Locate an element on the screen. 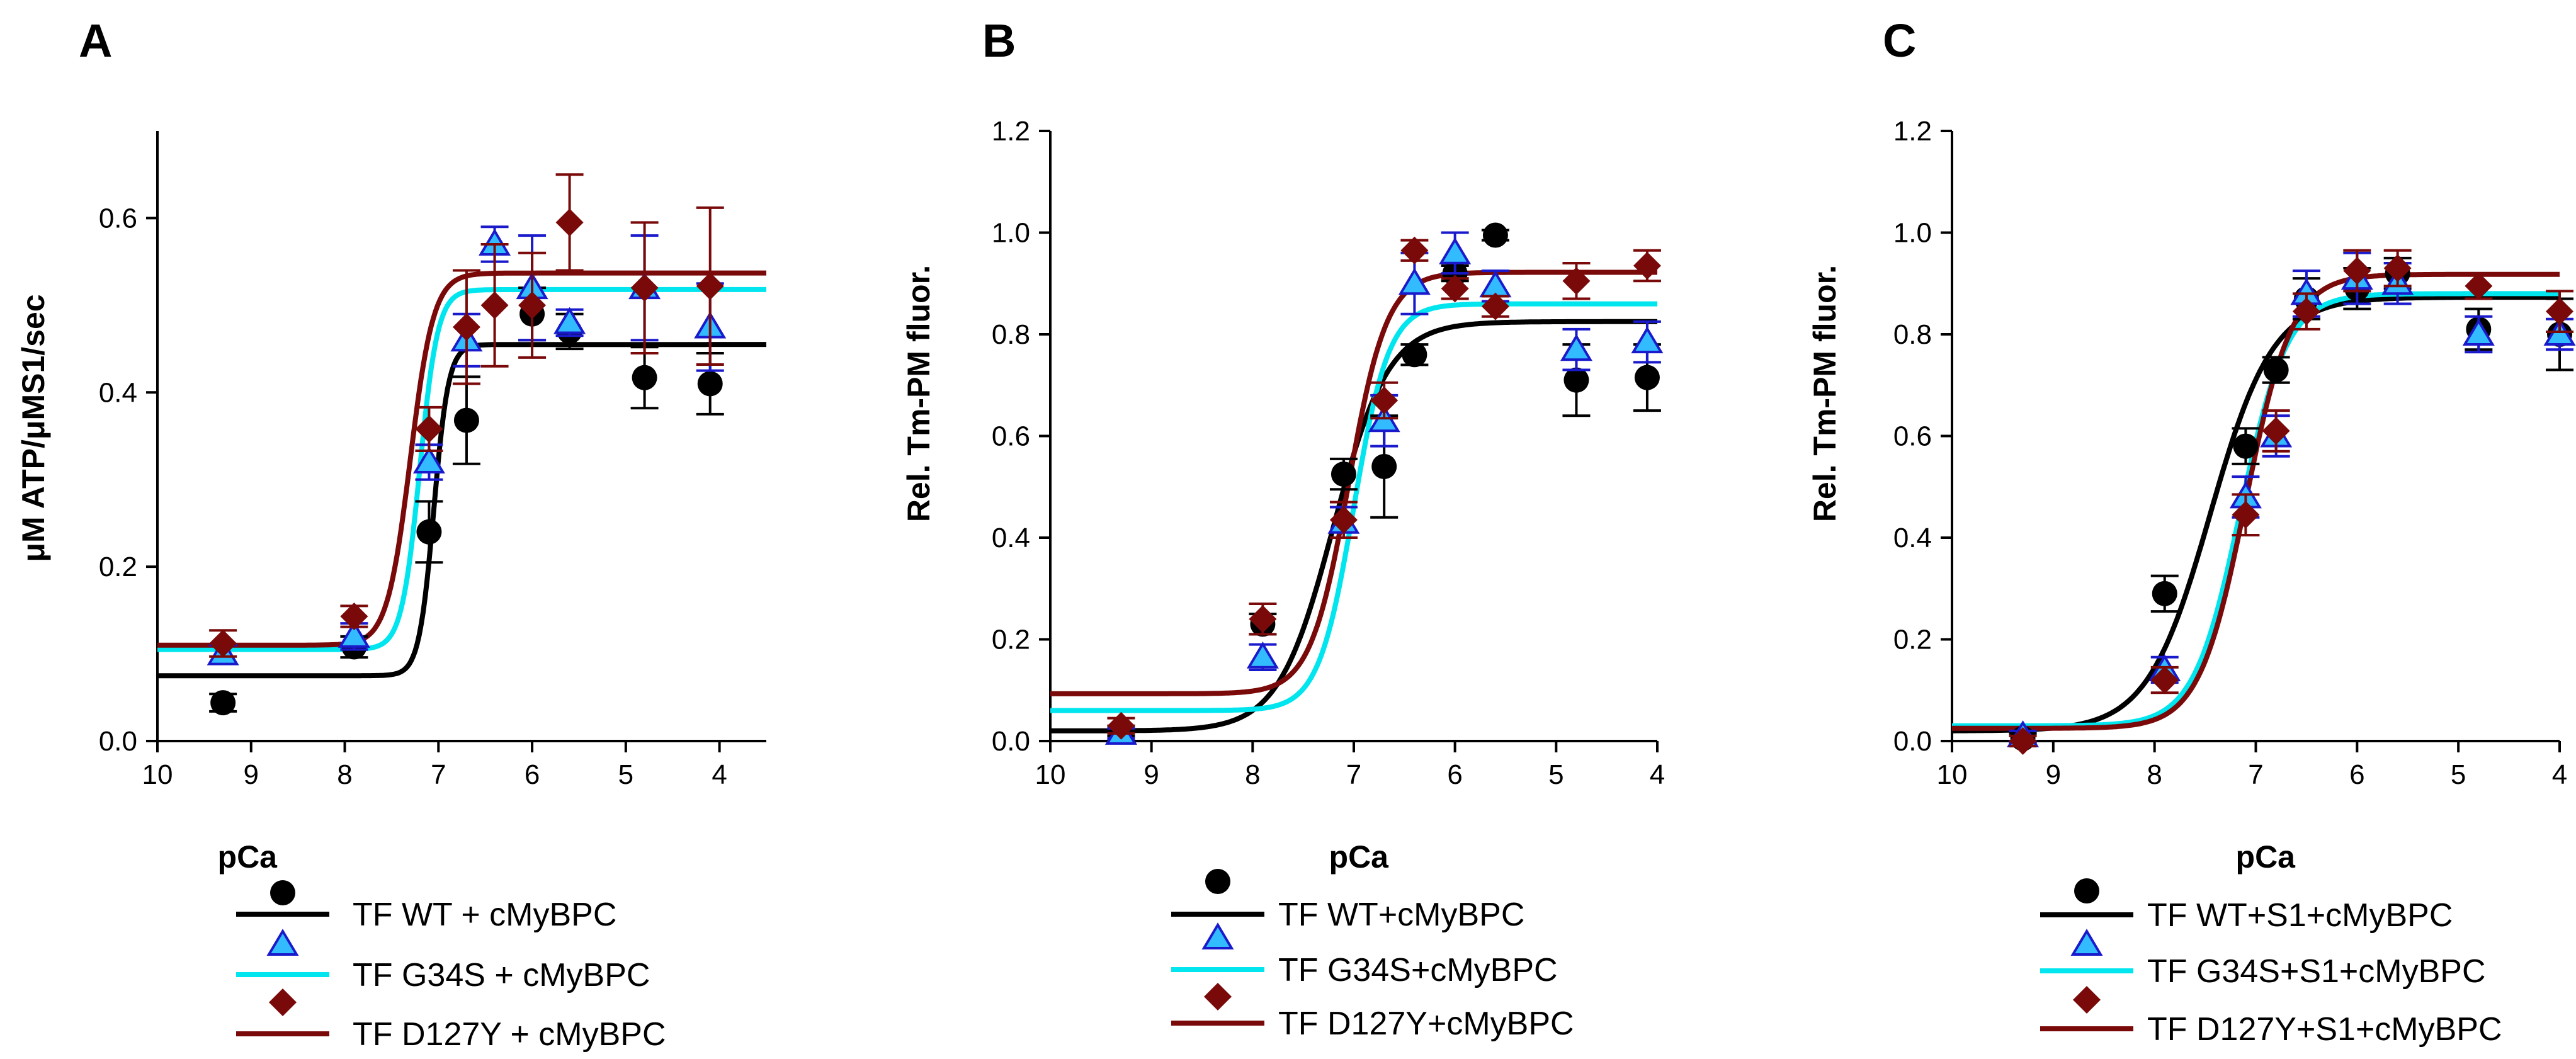 The height and width of the screenshot is (1059, 2576). x-tick-label-c: 8 is located at coordinates (2154, 774).